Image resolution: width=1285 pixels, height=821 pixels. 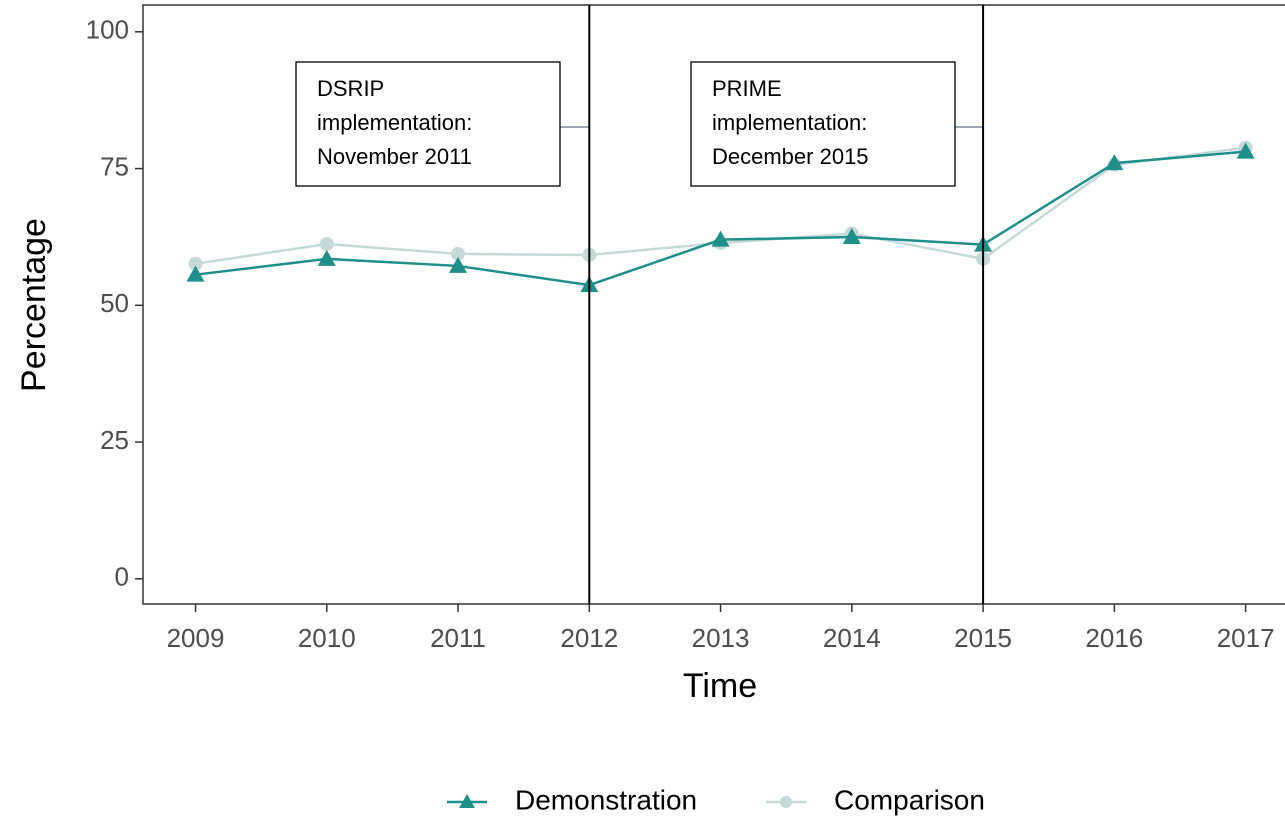 What do you see at coordinates (606, 799) in the screenshot?
I see `legend-label: Demonstration` at bounding box center [606, 799].